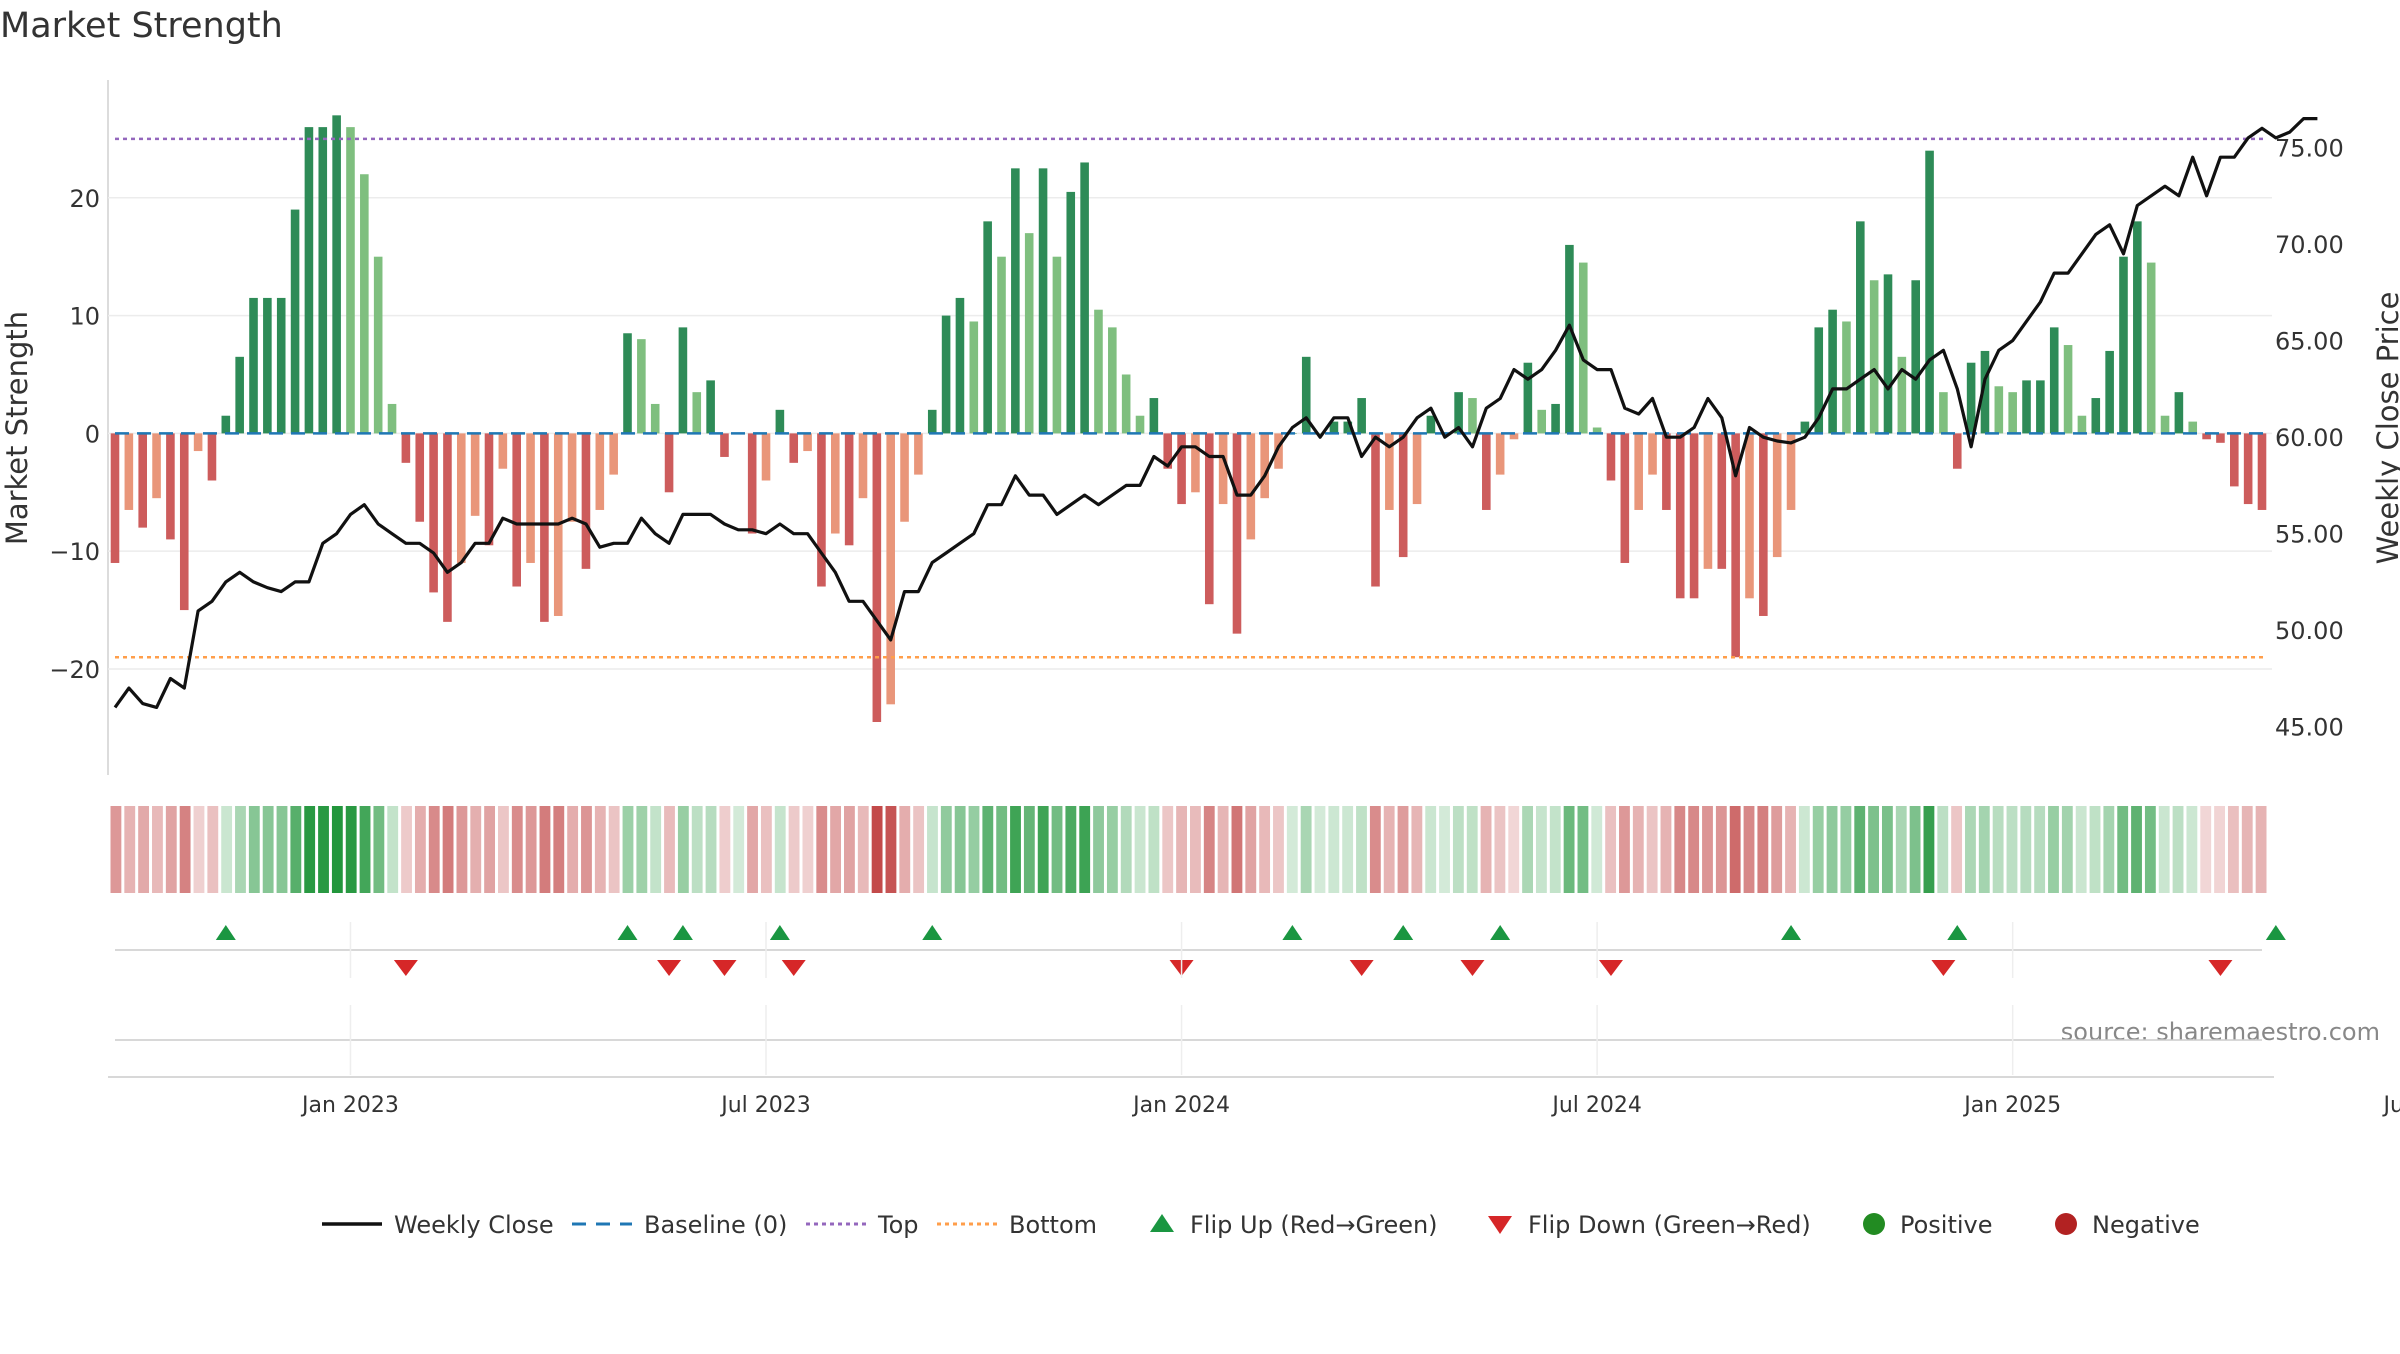 The width and height of the screenshot is (2400, 1354). Describe the element at coordinates (92, 434) in the screenshot. I see `y-tick-label: 0` at that location.